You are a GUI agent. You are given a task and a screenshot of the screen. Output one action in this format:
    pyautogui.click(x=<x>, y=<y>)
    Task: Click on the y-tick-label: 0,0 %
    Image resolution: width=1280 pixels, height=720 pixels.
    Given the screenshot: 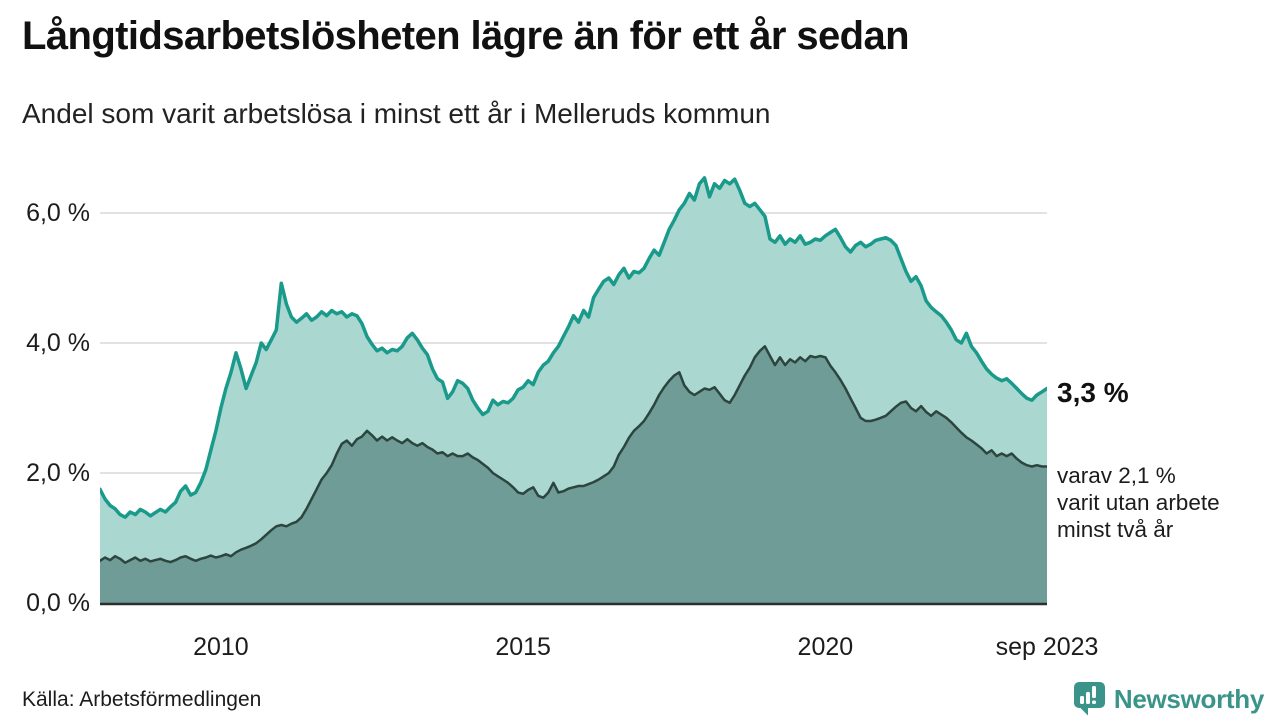 What is the action you would take?
    pyautogui.click(x=58, y=603)
    